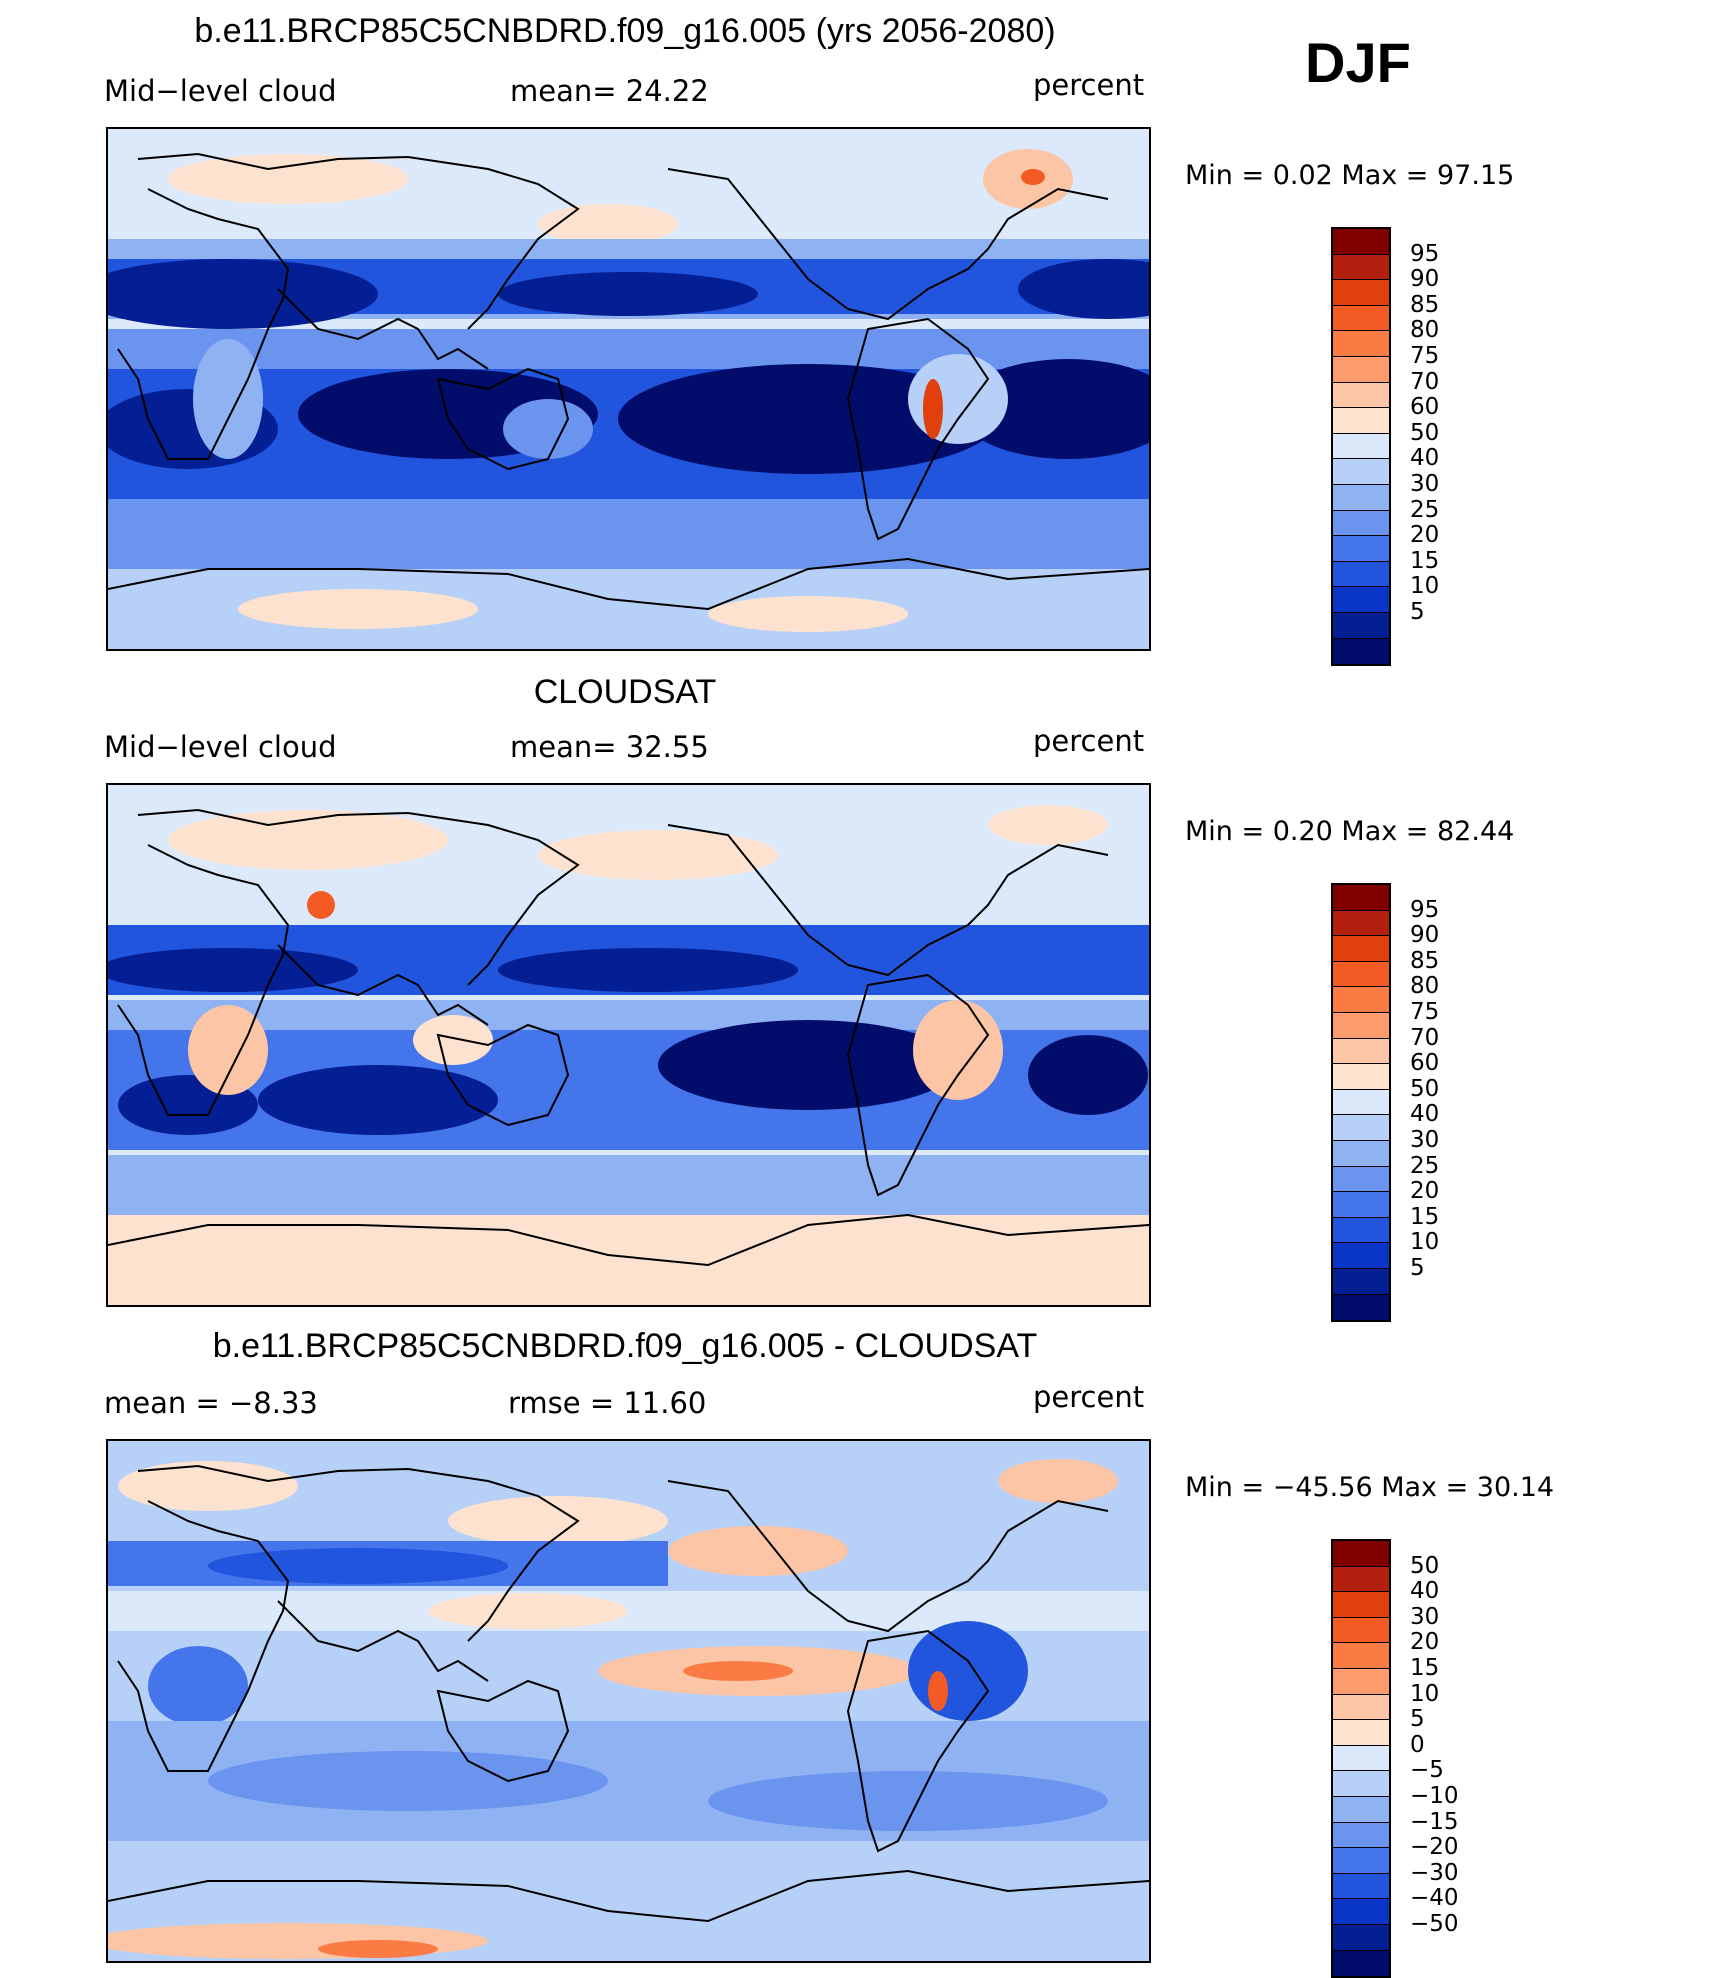 Image resolution: width=1710 pixels, height=1978 pixels. What do you see at coordinates (211, 1403) in the screenshot?
I see `panel-3-mean-label: mean = −8.33` at bounding box center [211, 1403].